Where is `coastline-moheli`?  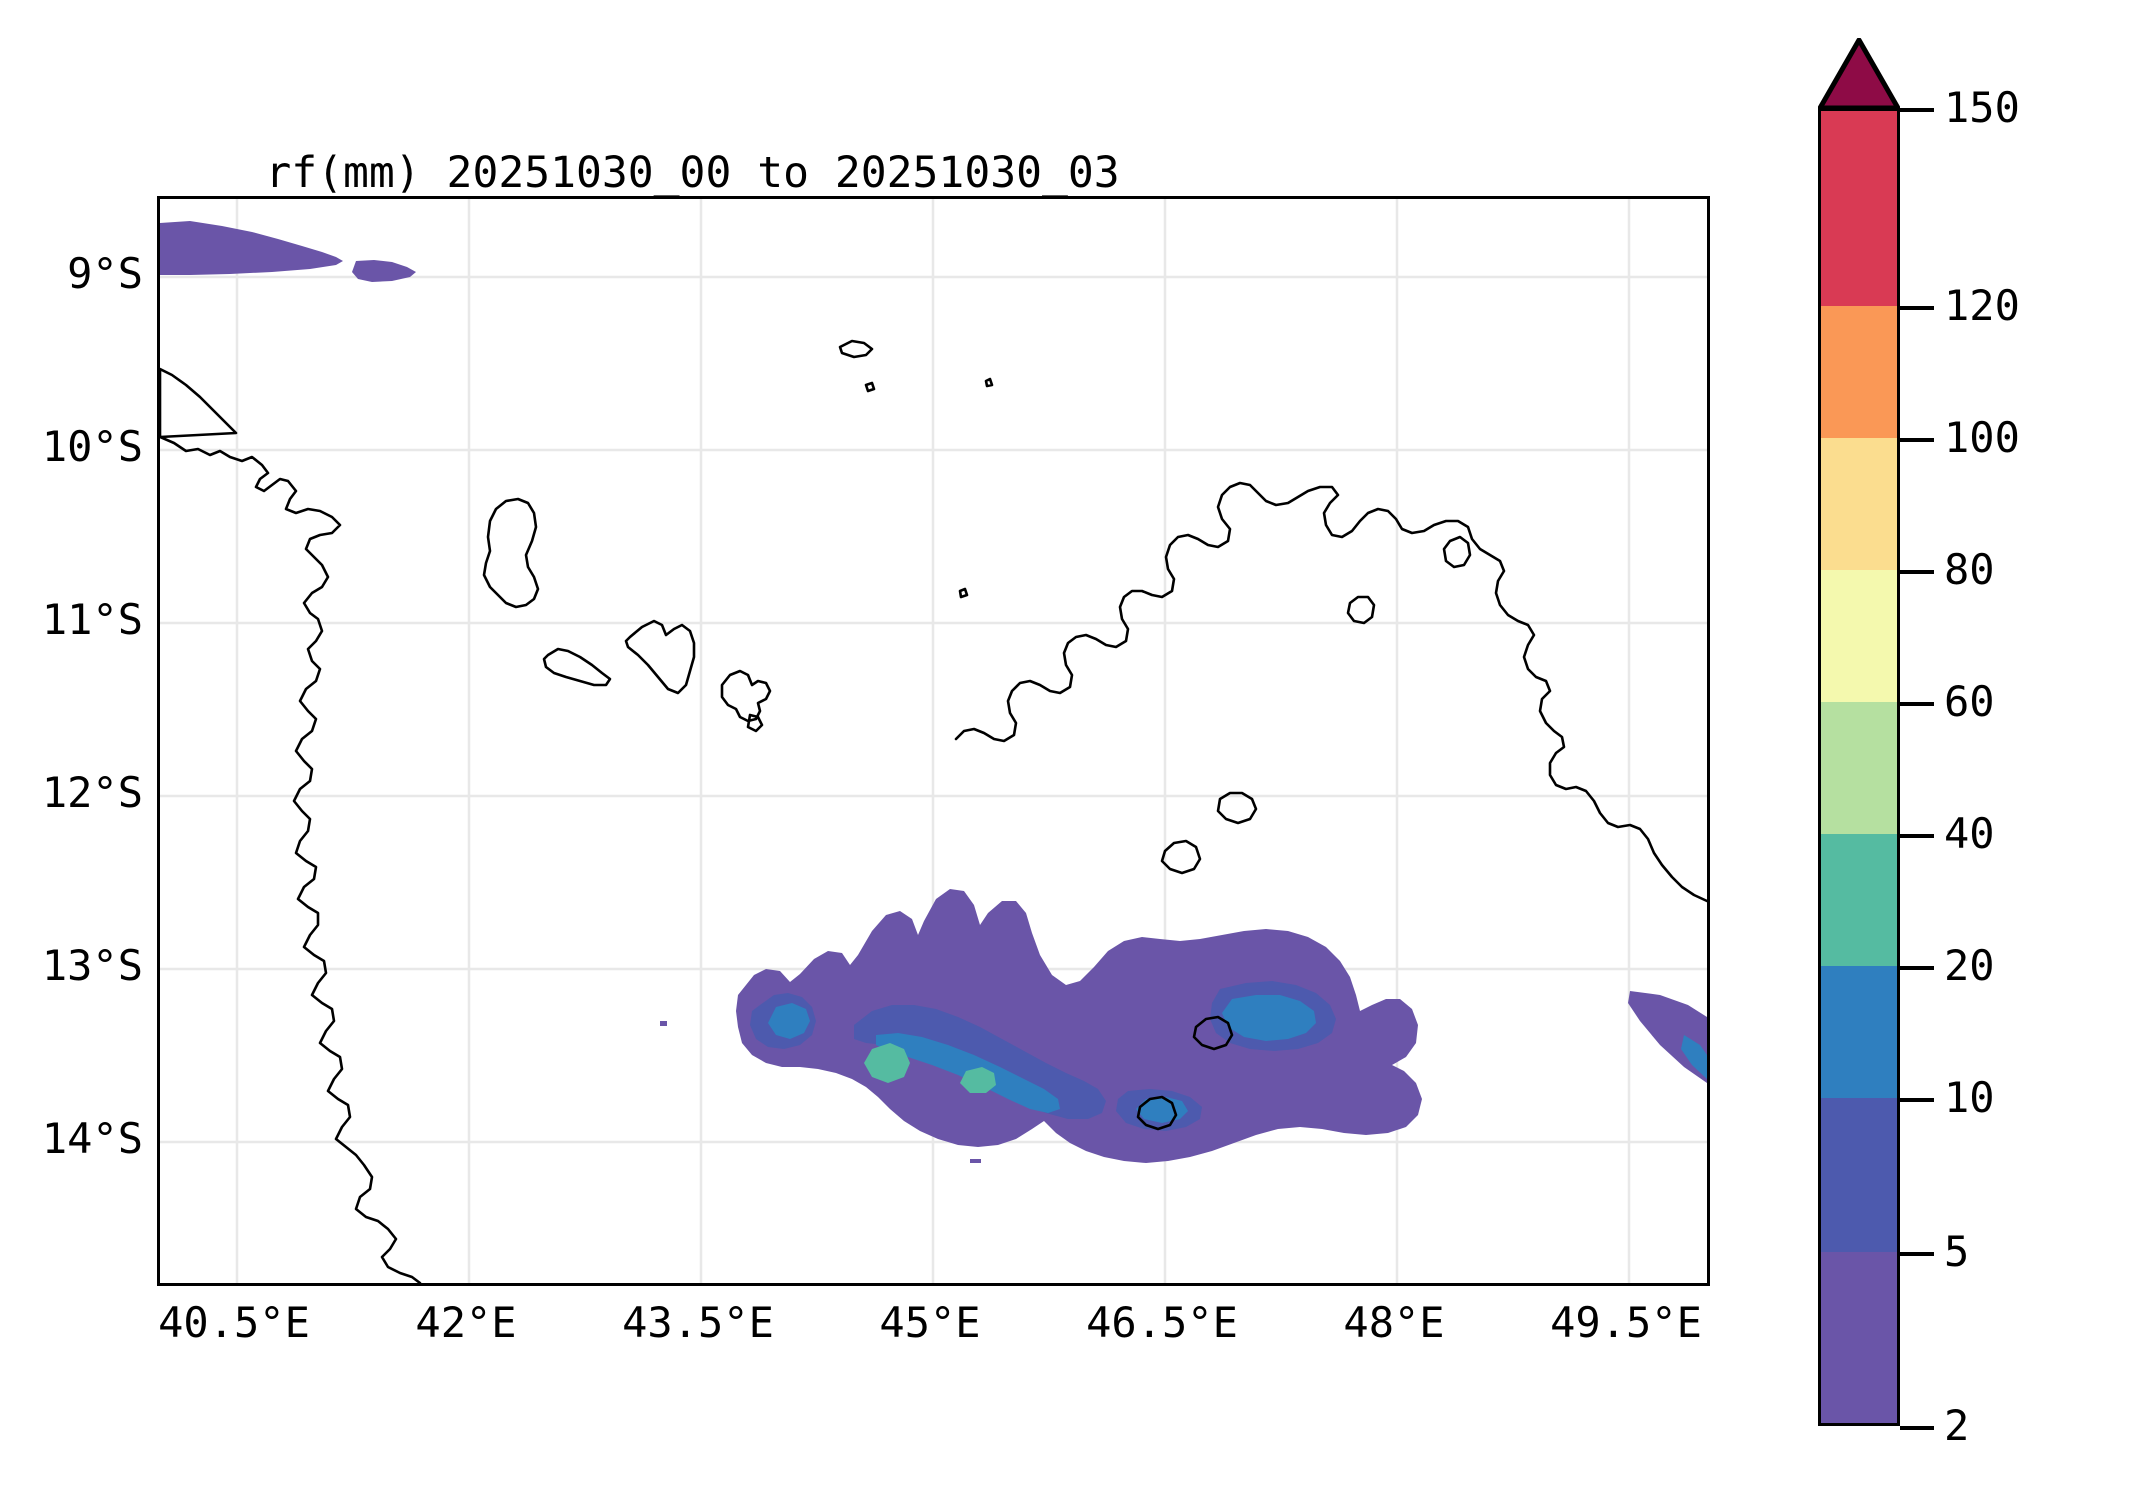
coastline-moheli is located at coordinates (577, 667).